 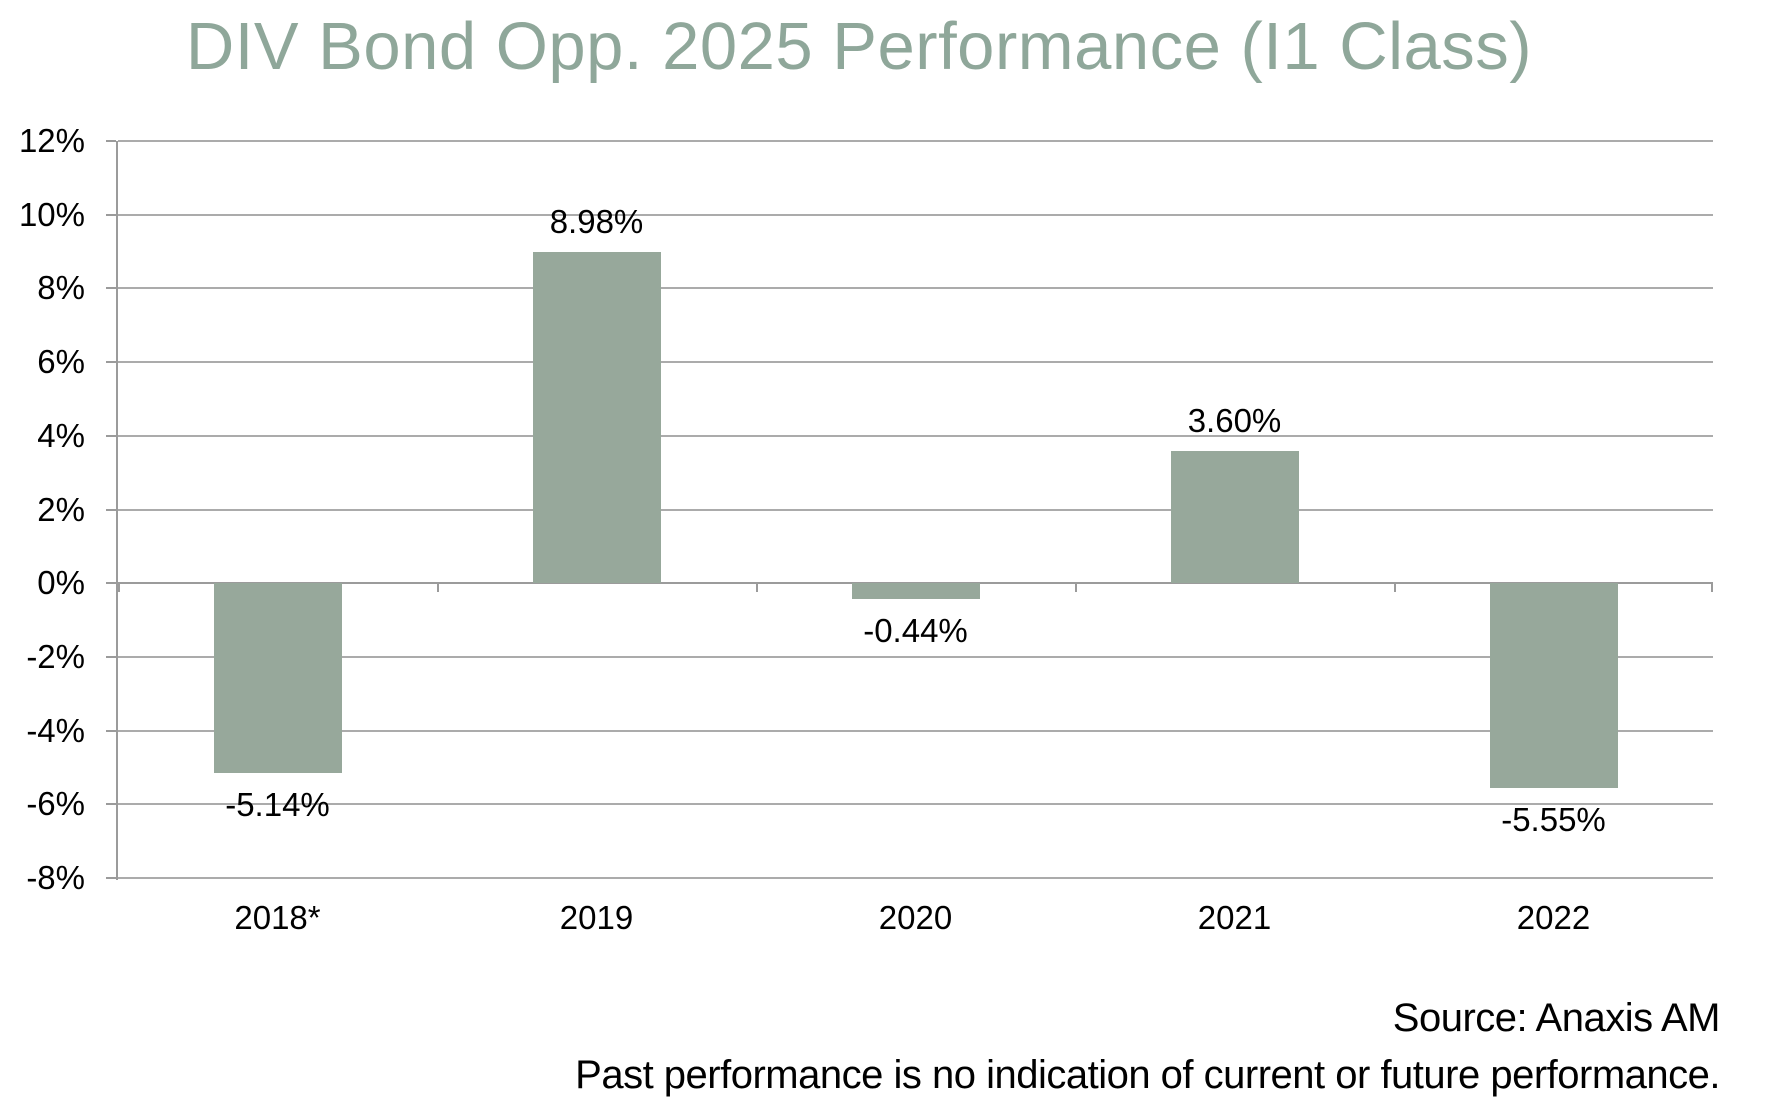 I want to click on bar-2019, so click(x=596, y=418).